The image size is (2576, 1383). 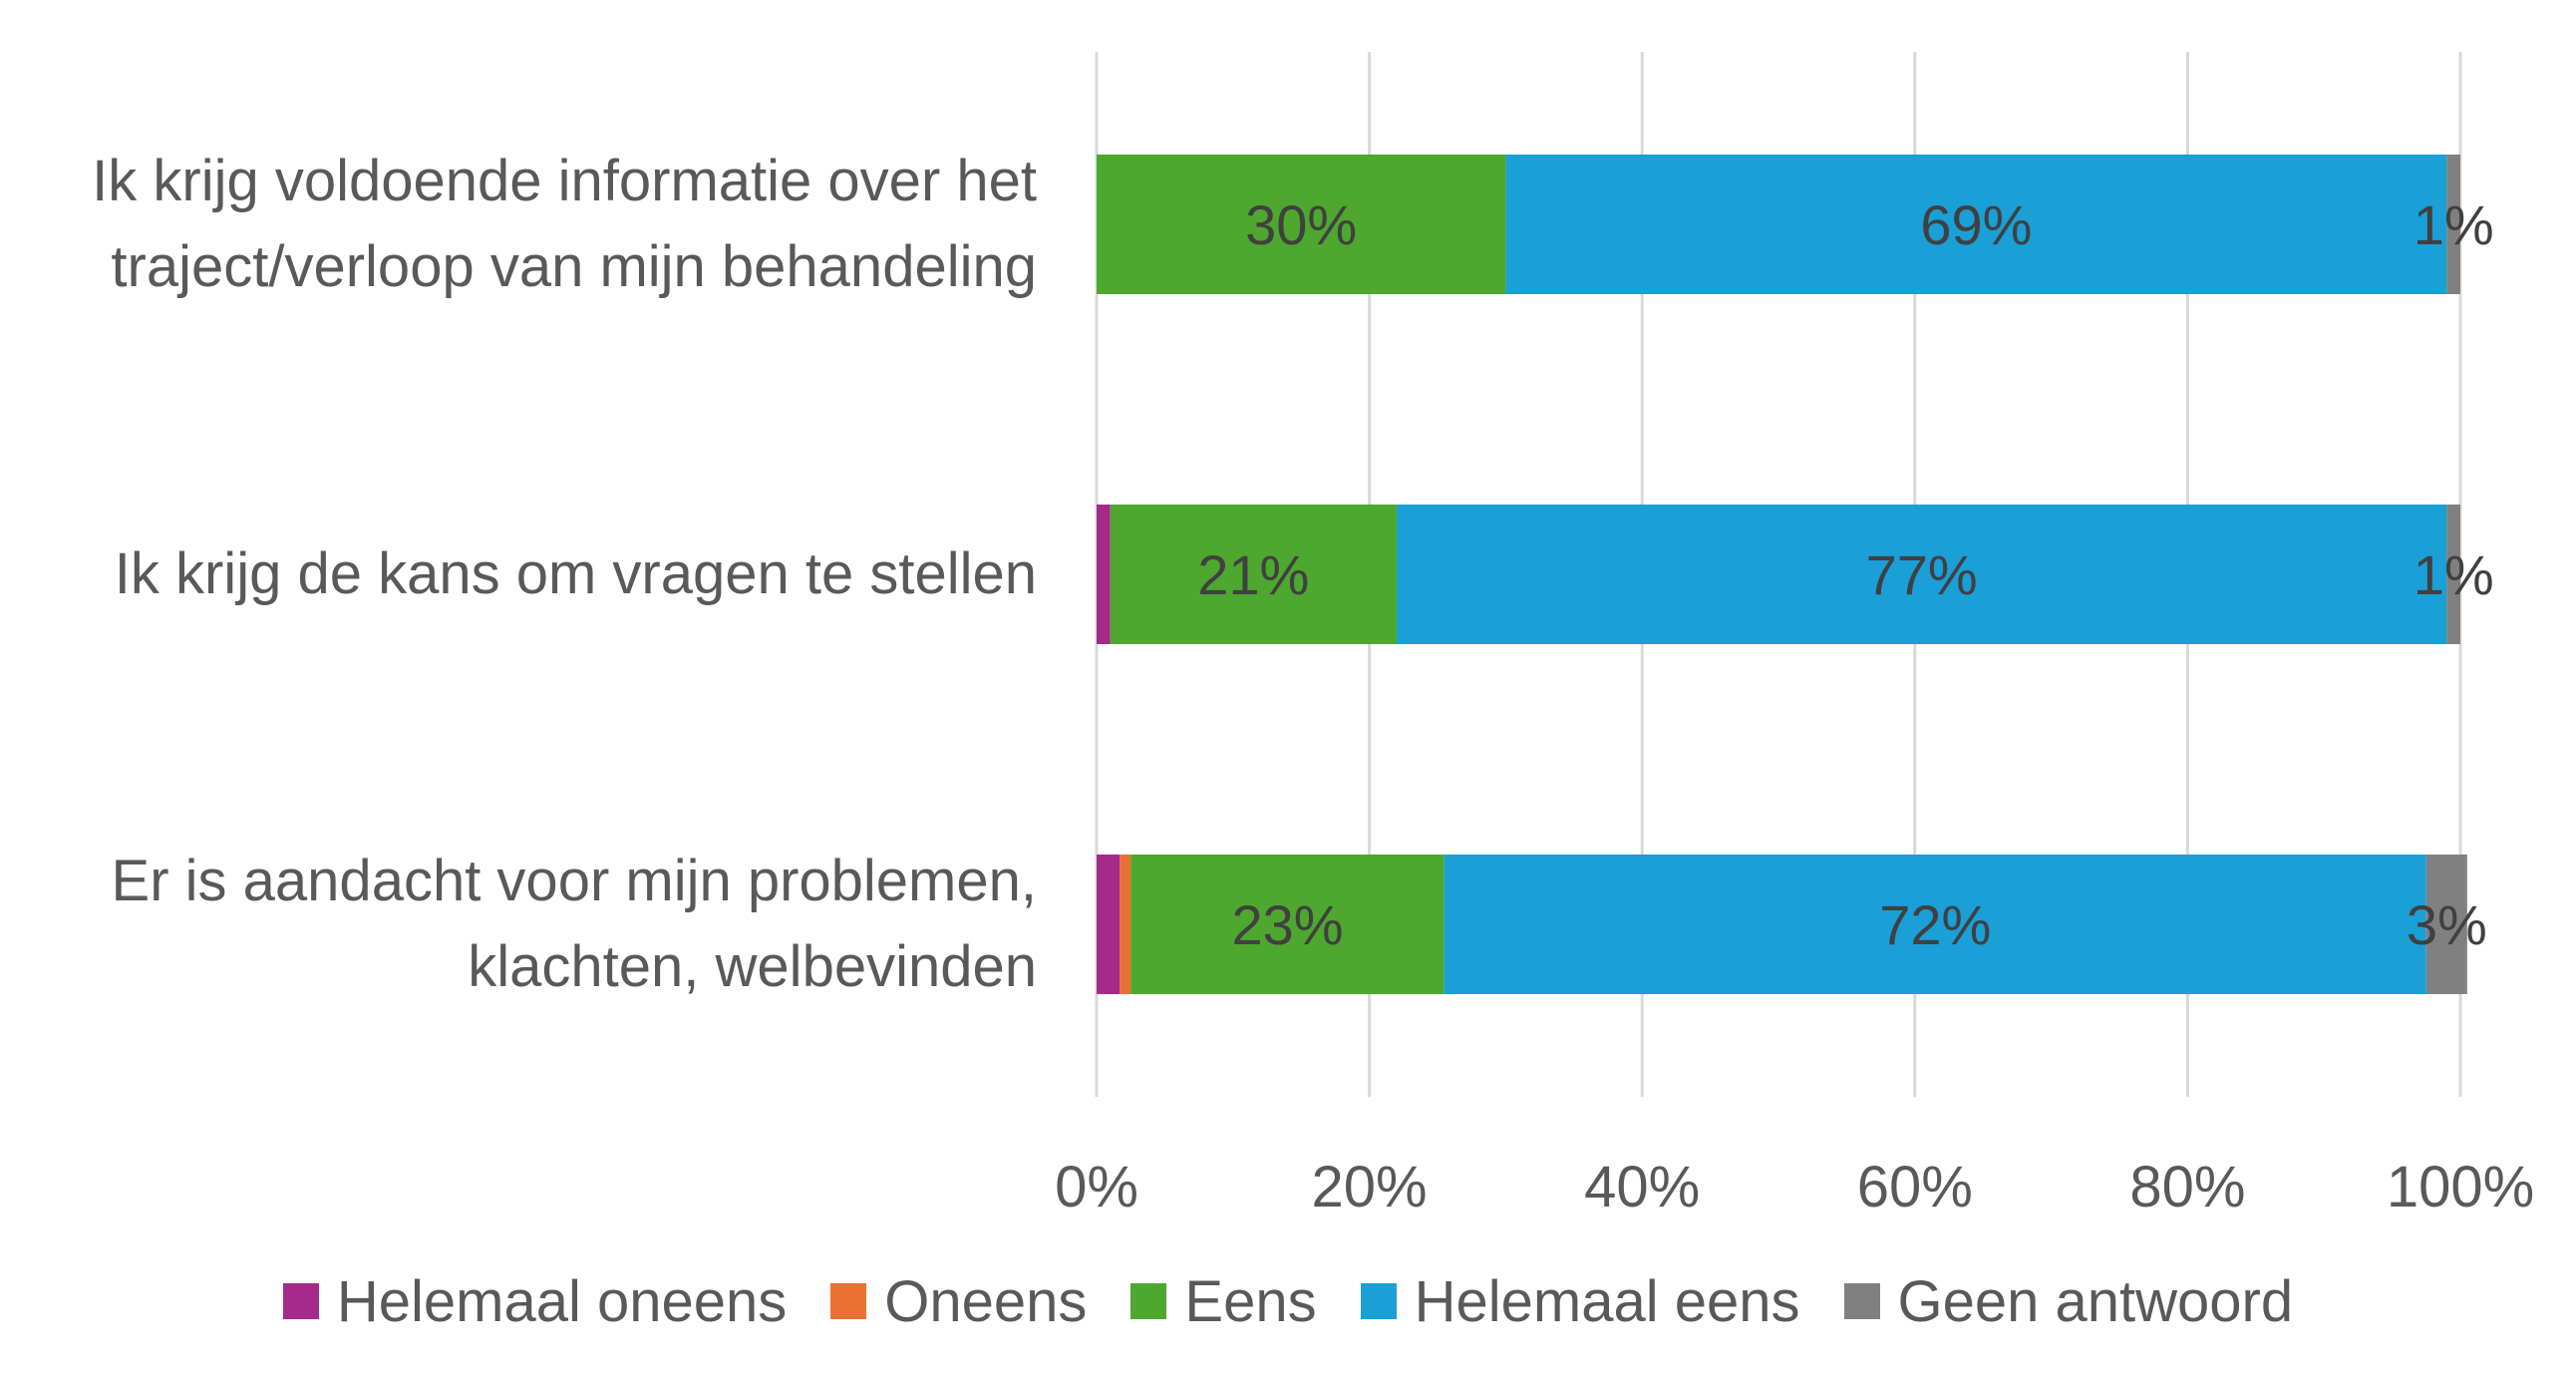 I want to click on category-label-line: Ik krijg voldoende informatie over het, so click(x=564, y=181).